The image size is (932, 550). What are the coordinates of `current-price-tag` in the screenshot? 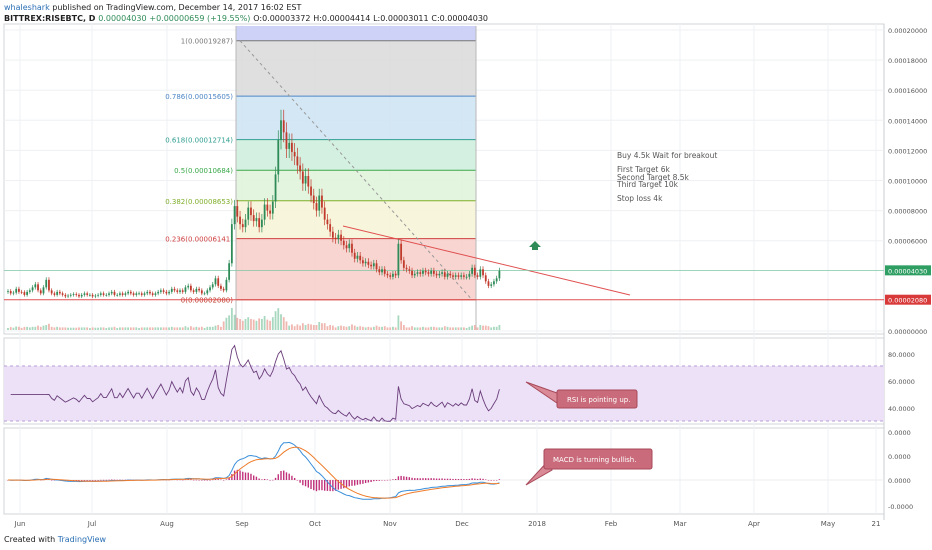 It's located at (908, 270).